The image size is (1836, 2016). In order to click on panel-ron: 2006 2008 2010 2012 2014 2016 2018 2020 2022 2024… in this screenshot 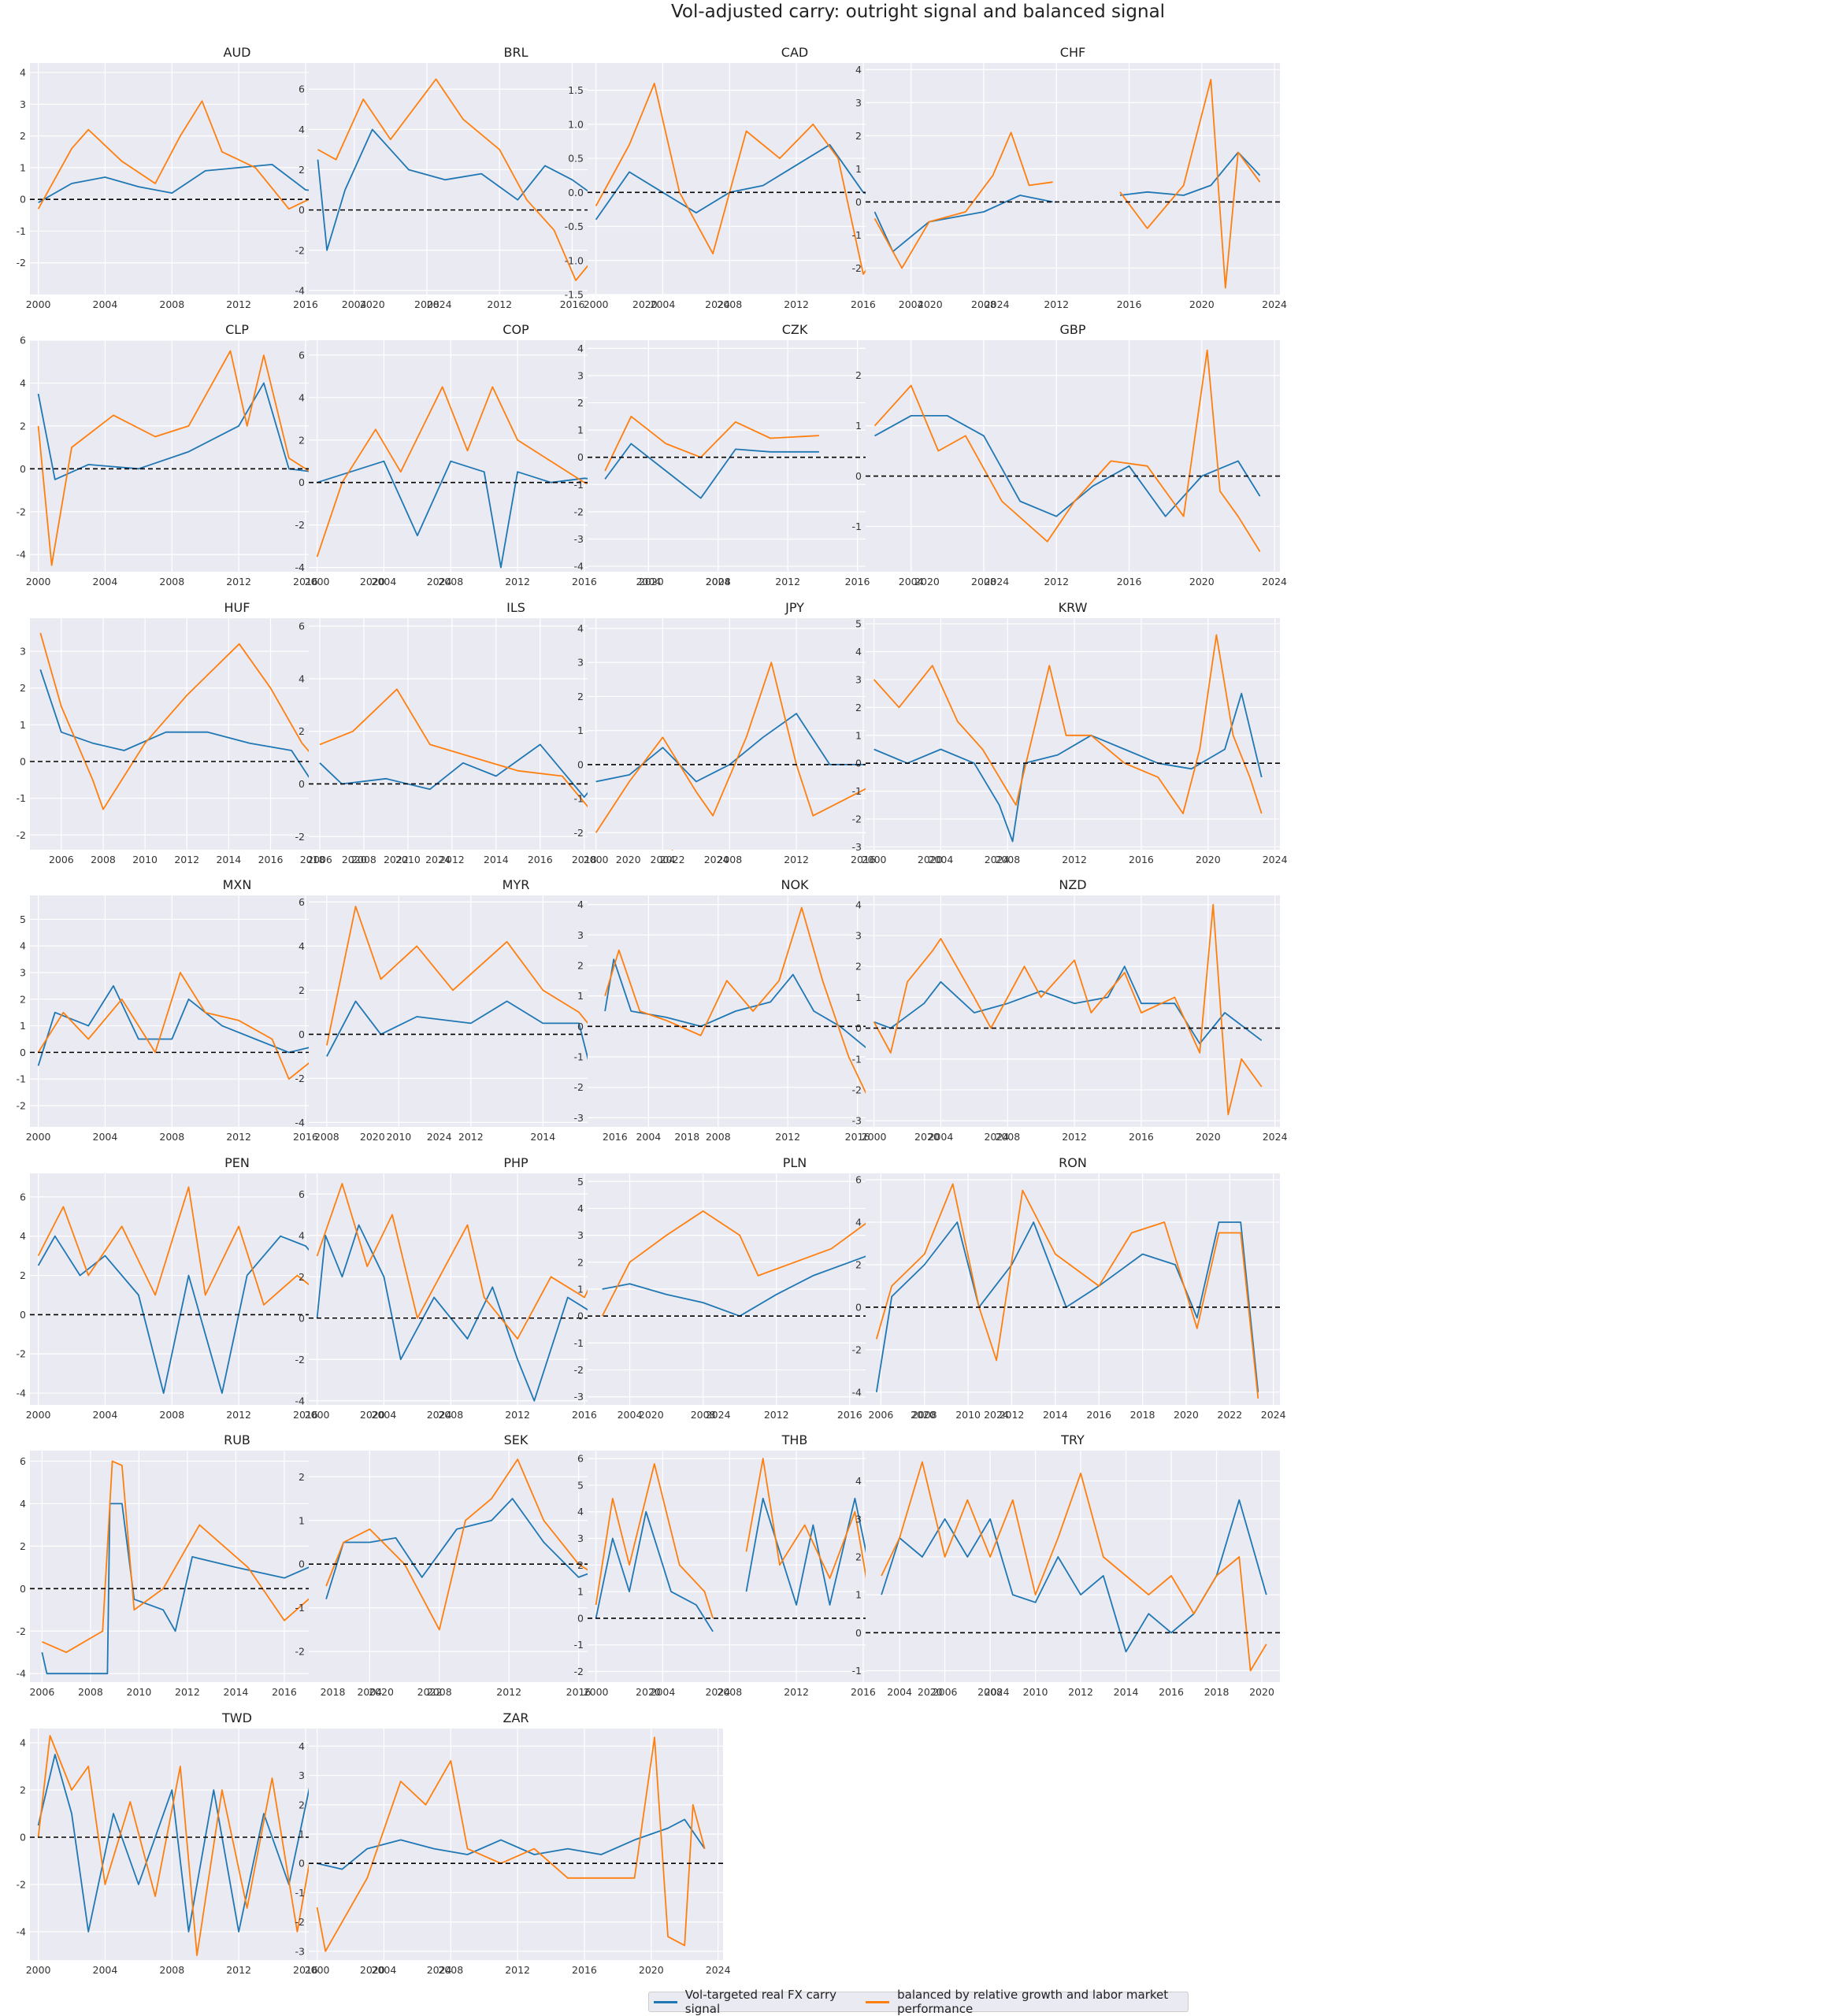, I will do `click(1069, 1288)`.